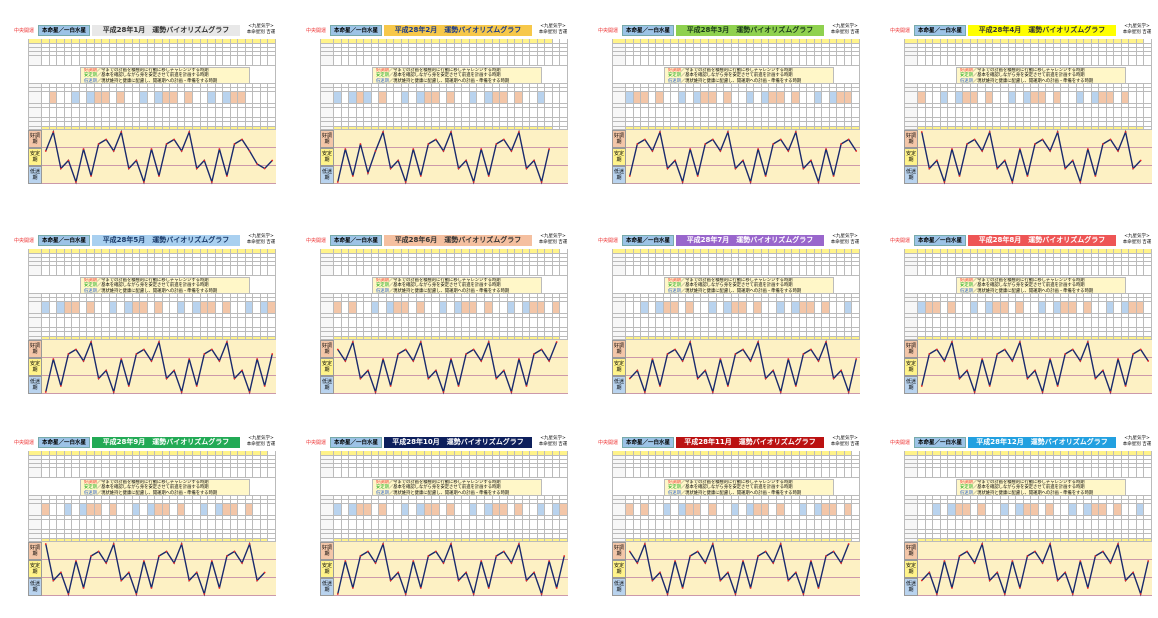 The image size is (1158, 618). What do you see at coordinates (356, 30) in the screenshot?
I see `honmei-star-label: 本命星／一白水星` at bounding box center [356, 30].